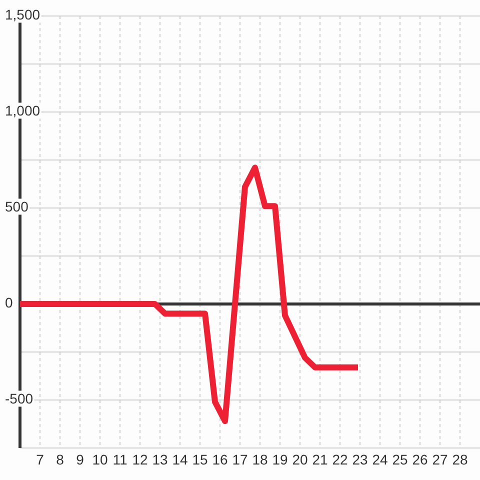 The height and width of the screenshot is (480, 480). What do you see at coordinates (300, 460) in the screenshot?
I see `x-tick-label: 20` at bounding box center [300, 460].